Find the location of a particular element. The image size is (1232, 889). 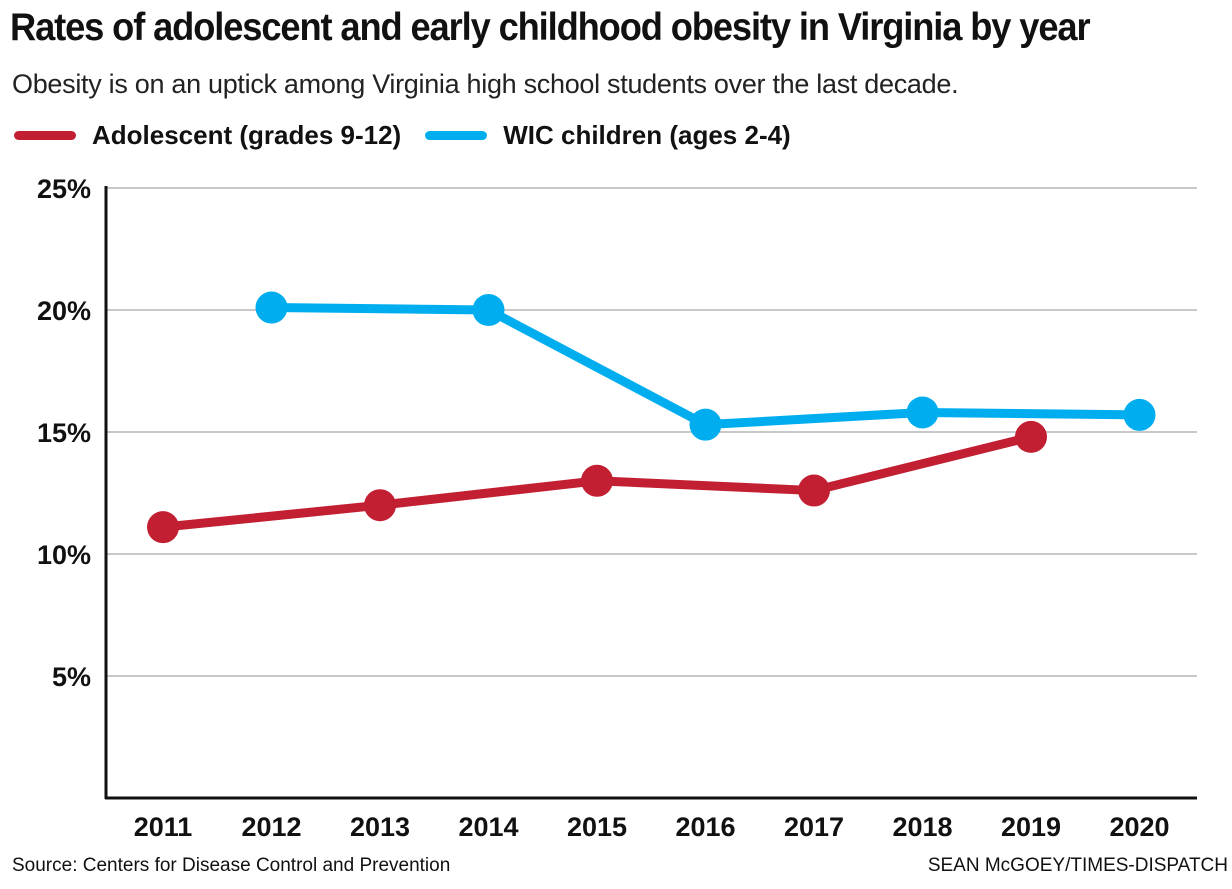

x-tick-label: 2020 is located at coordinates (1139, 827).